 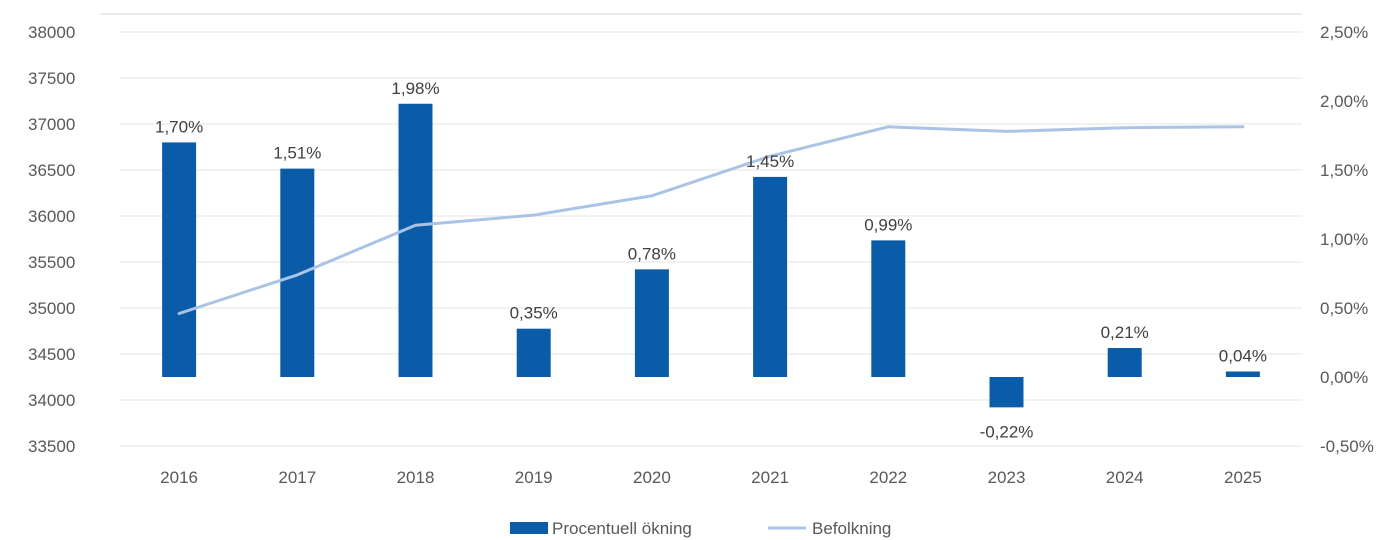 I want to click on bar-data-label: 0,78%, so click(x=652, y=253).